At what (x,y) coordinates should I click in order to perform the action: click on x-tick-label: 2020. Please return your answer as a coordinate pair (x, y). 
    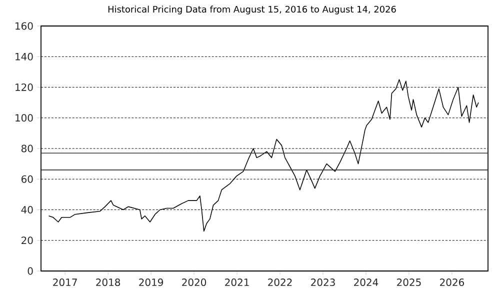
    Looking at the image, I should click on (194, 282).